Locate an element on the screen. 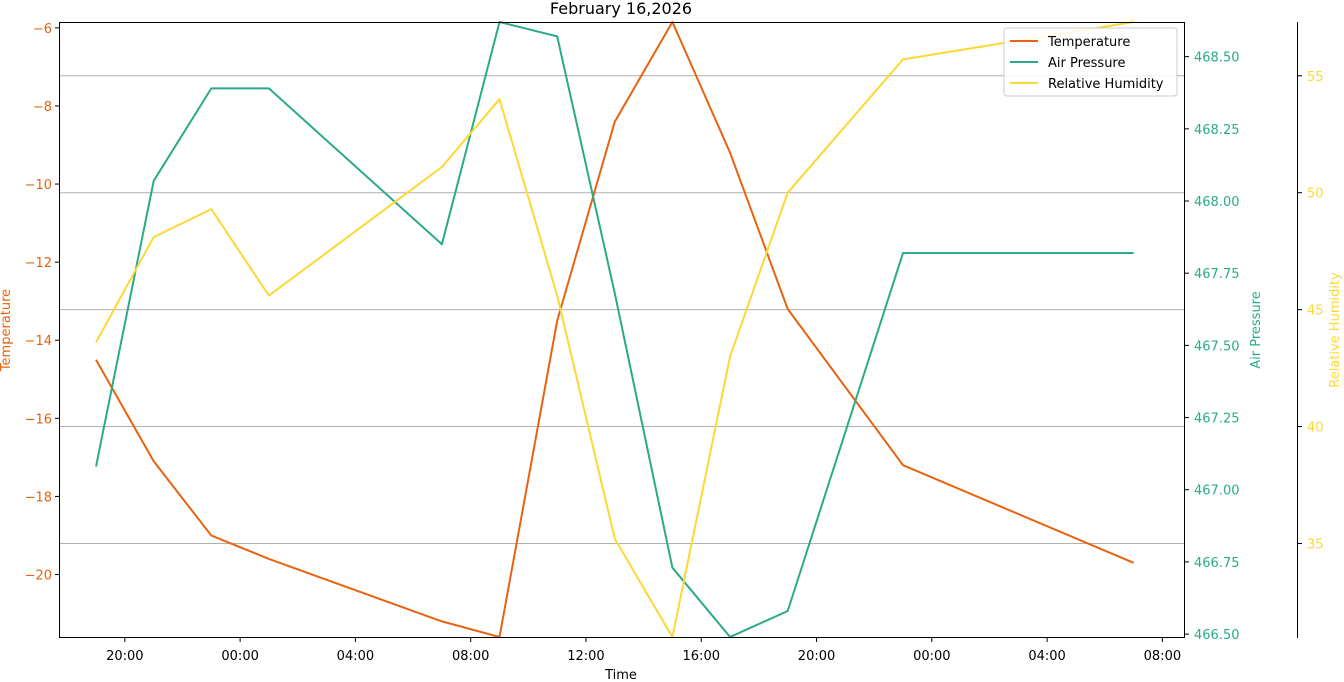 This screenshot has height=682, width=1344. x-tick-label: 12:00 is located at coordinates (585, 656).